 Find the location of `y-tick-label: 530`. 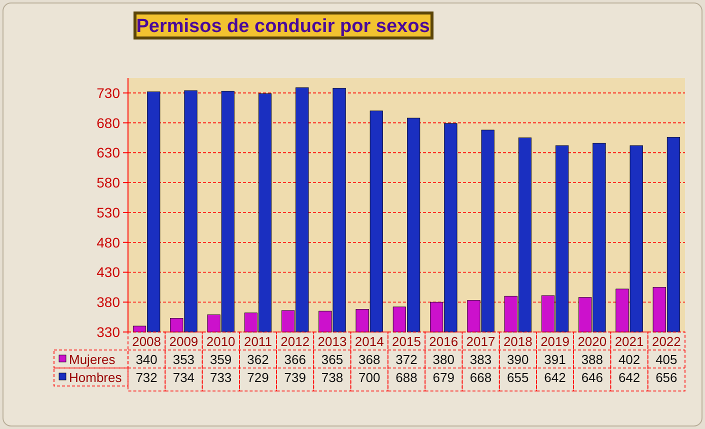

y-tick-label: 530 is located at coordinates (108, 212).